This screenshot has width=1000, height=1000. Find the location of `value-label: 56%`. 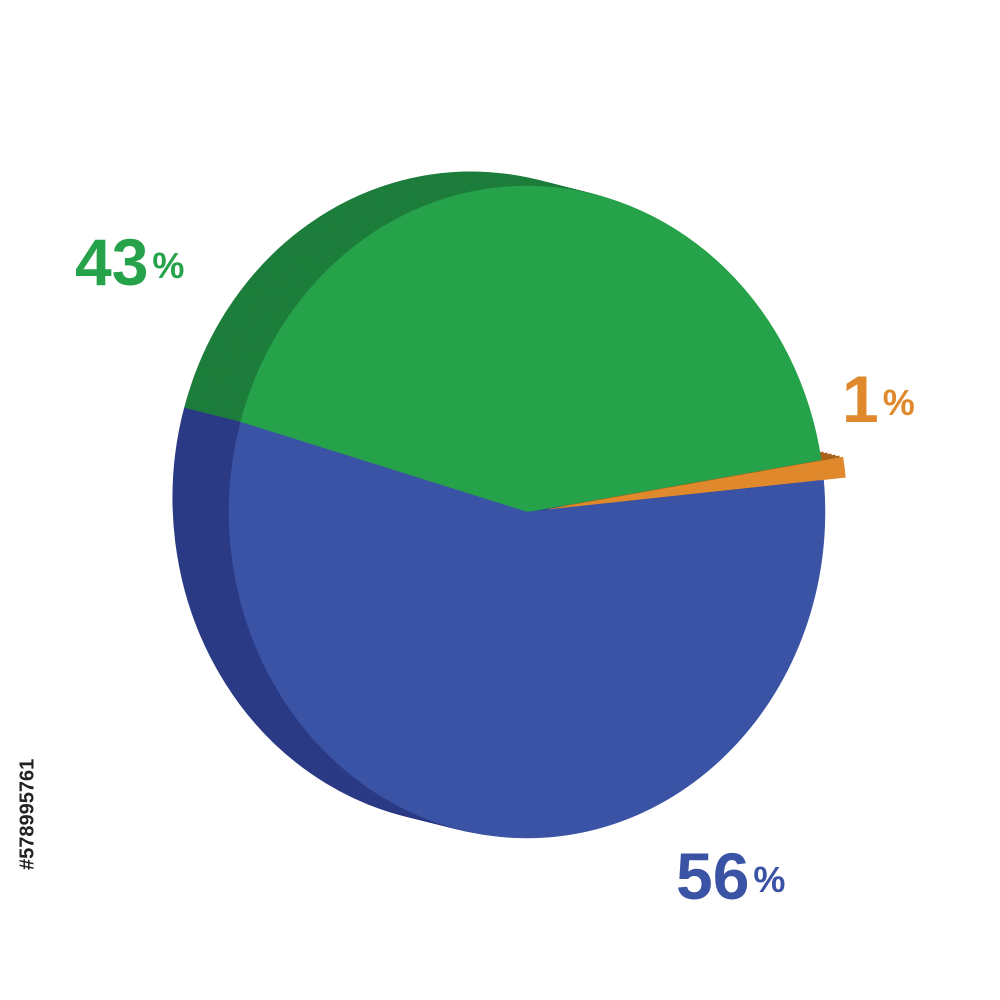

value-label: 56% is located at coordinates (730, 876).